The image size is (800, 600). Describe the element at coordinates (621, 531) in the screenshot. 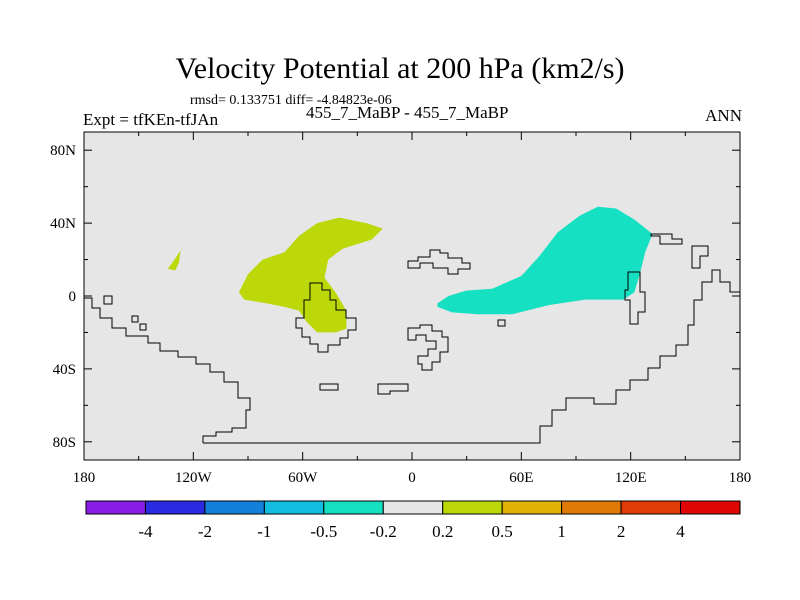

I see `colorbar-label: 2` at that location.